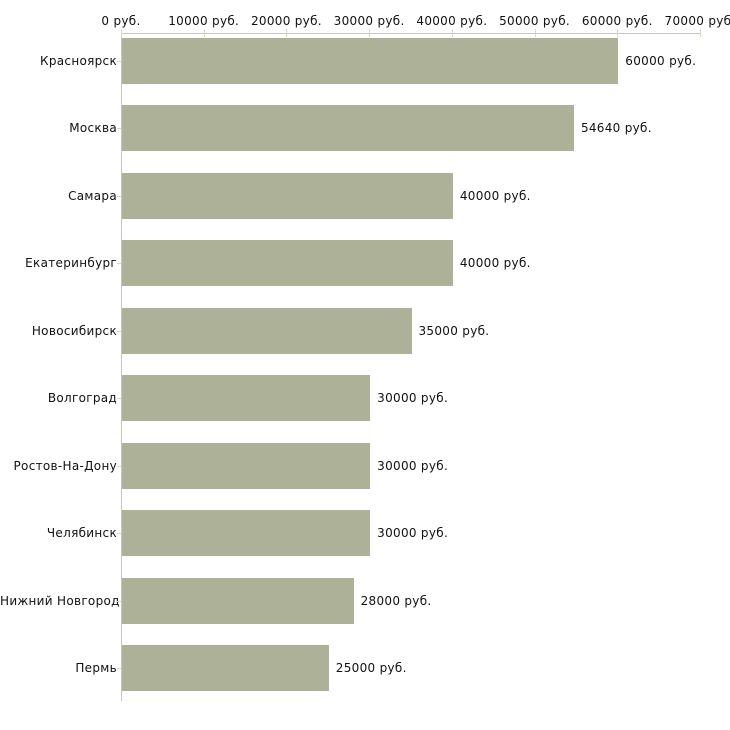  Describe the element at coordinates (661, 61) in the screenshot. I see `value-label: 60000 руб.` at that location.